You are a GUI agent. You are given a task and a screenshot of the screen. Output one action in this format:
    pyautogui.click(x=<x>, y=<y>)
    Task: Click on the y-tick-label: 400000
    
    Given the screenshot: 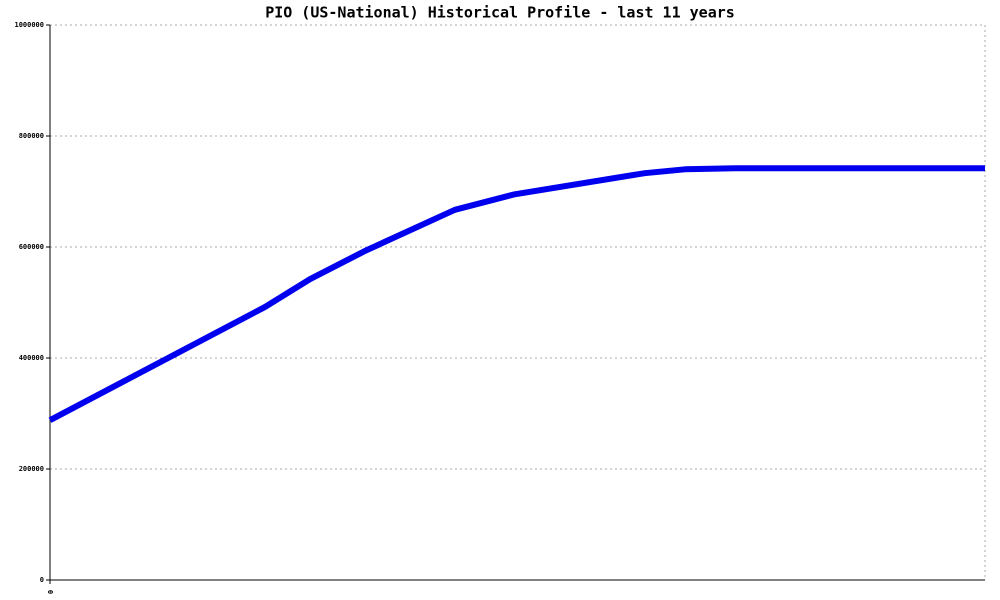 What is the action you would take?
    pyautogui.click(x=31, y=358)
    